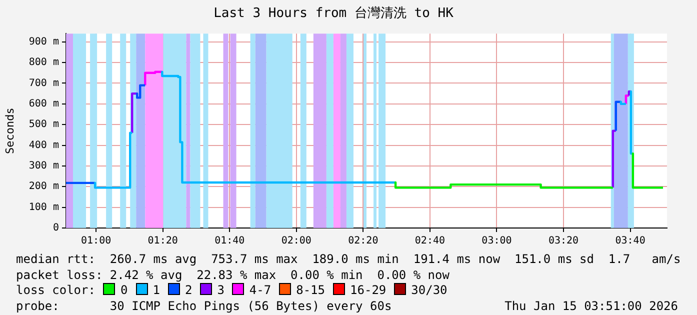 The width and height of the screenshot is (697, 315). What do you see at coordinates (43, 186) in the screenshot?
I see `y-tick-label: 200 m` at bounding box center [43, 186].